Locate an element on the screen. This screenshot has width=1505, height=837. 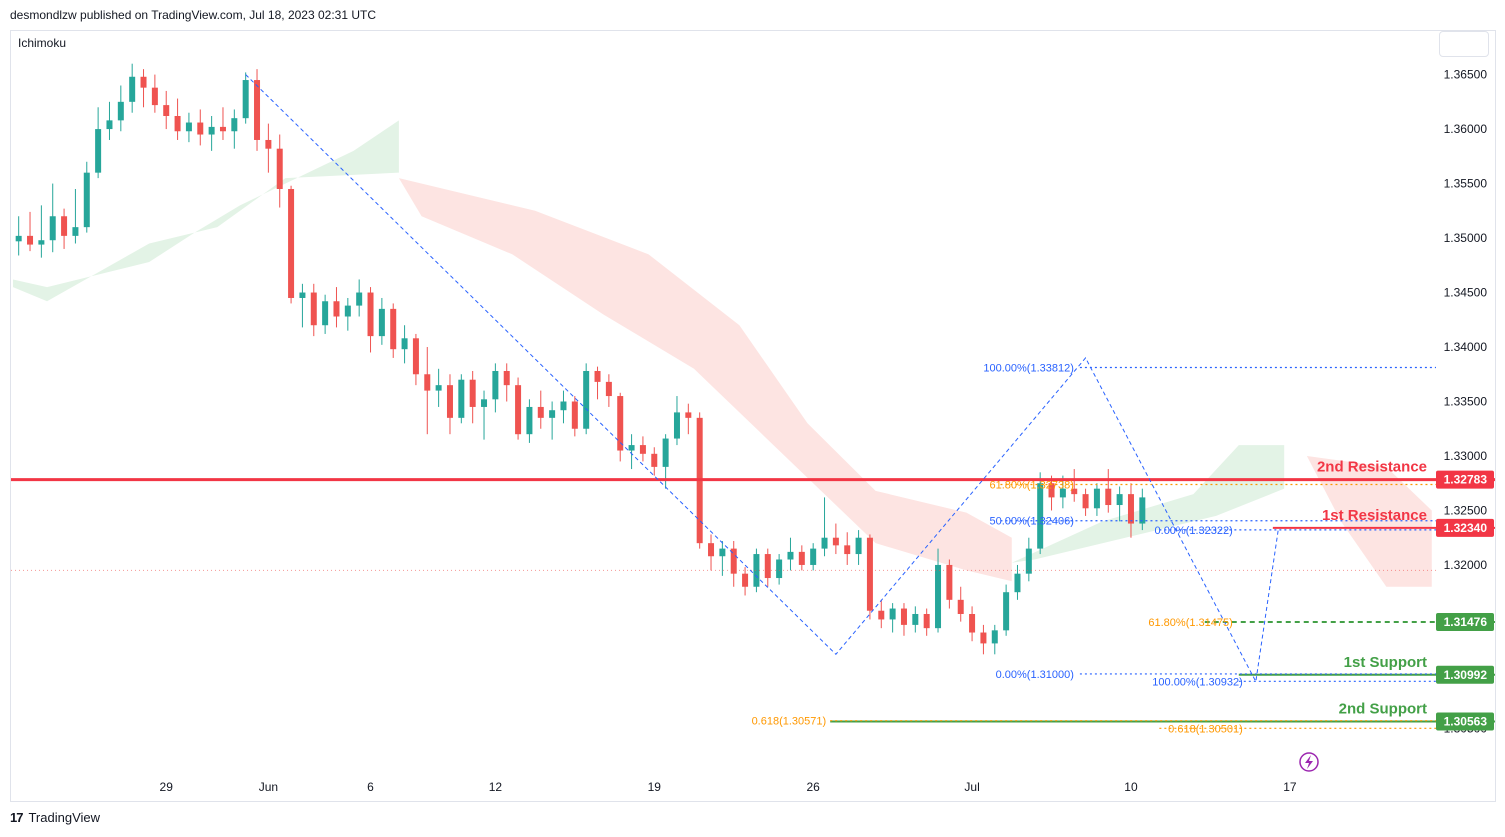
support-1-label: 1st Support is located at coordinates (1385, 662).